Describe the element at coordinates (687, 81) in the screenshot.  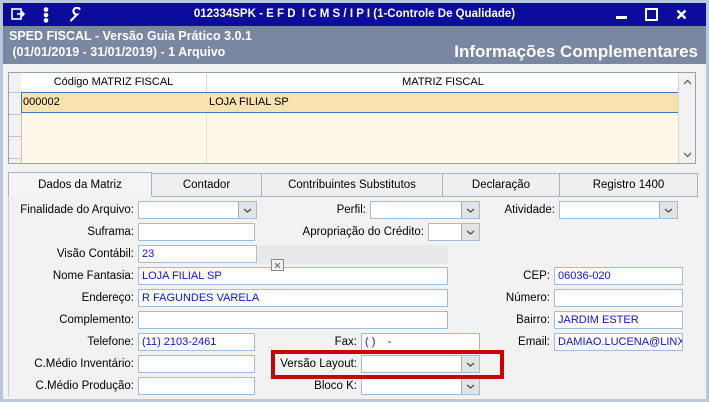
I see `scroll-up-icon` at that location.